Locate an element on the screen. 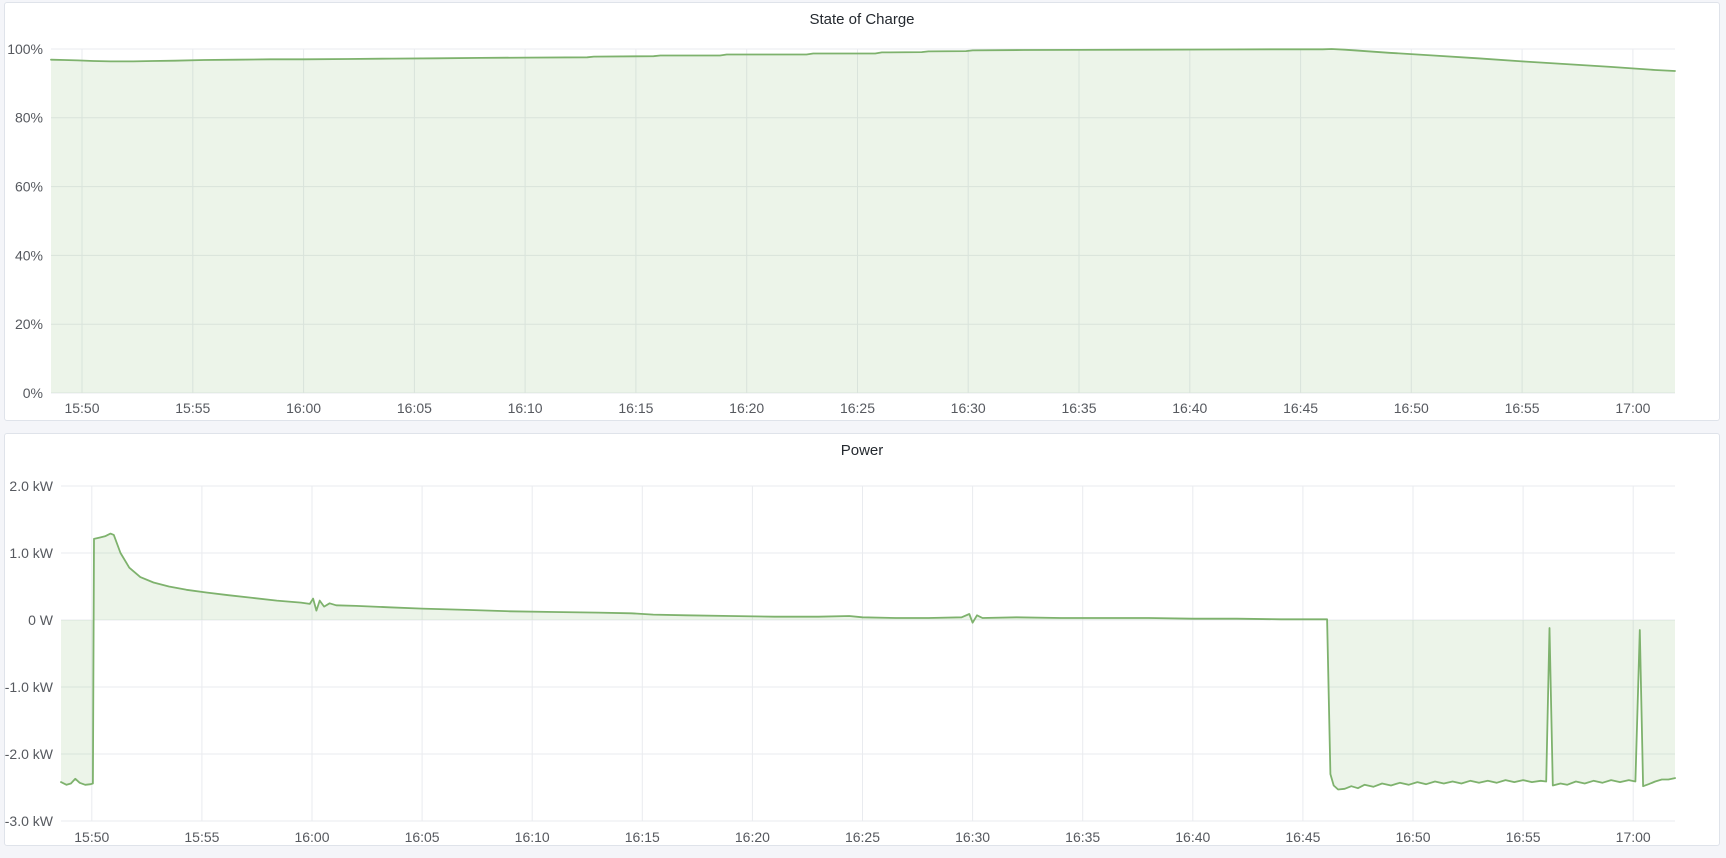  svg-text: 0% is located at coordinates (33, 393).